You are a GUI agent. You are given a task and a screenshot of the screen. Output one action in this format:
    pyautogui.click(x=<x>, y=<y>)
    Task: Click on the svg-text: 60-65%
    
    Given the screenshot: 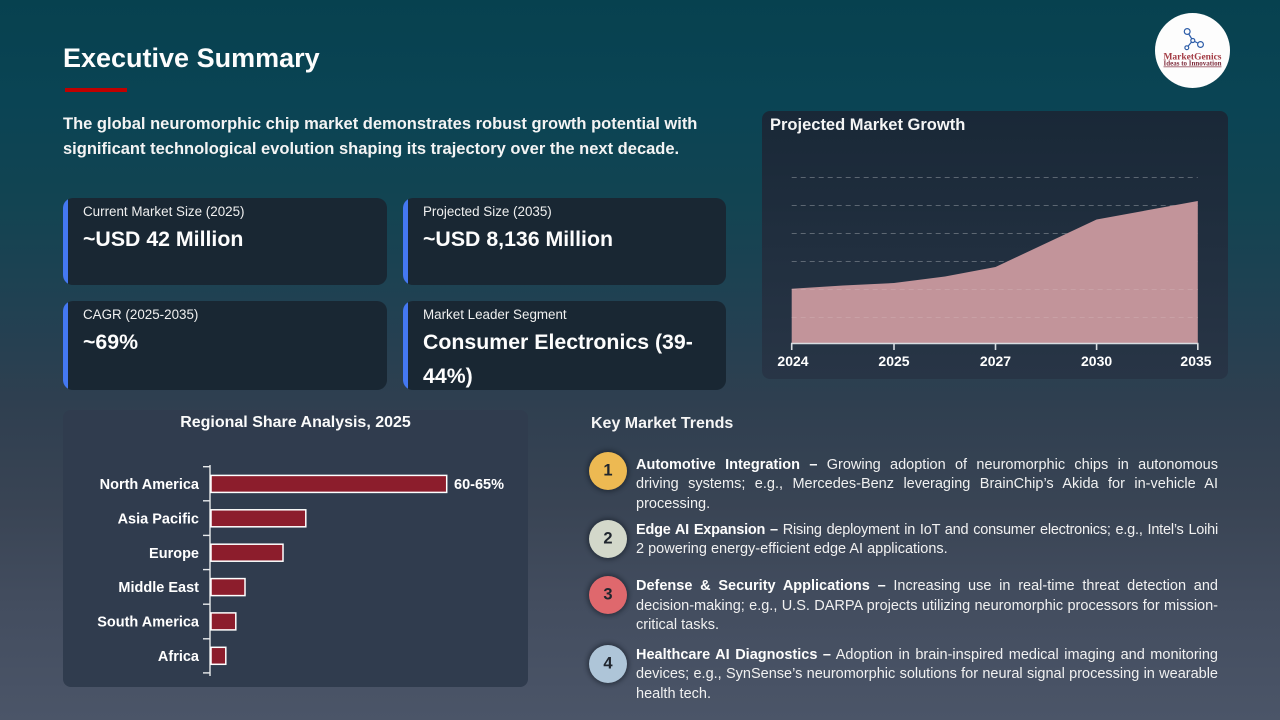 What is the action you would take?
    pyautogui.click(x=479, y=485)
    